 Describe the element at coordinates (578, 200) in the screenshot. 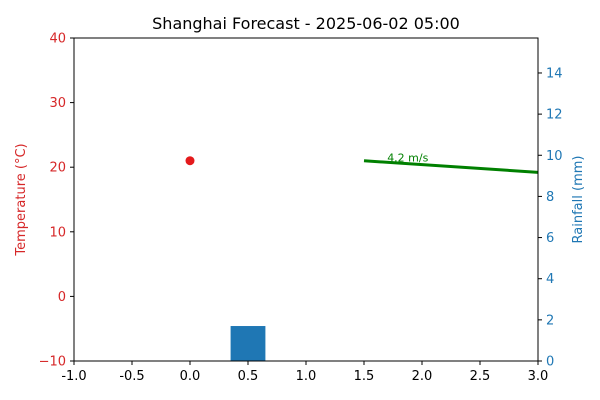

I see `y-axis-right-label: Rainfall (mm)` at that location.